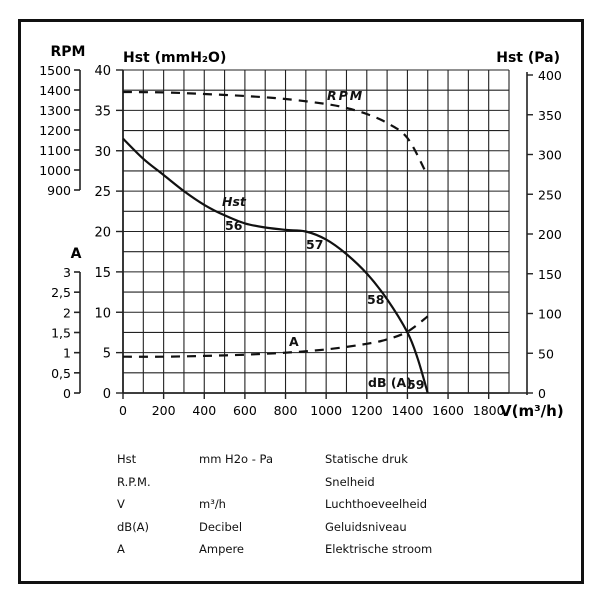  Describe the element at coordinates (314, 244) in the screenshot. I see `db-57-label: 57` at that location.